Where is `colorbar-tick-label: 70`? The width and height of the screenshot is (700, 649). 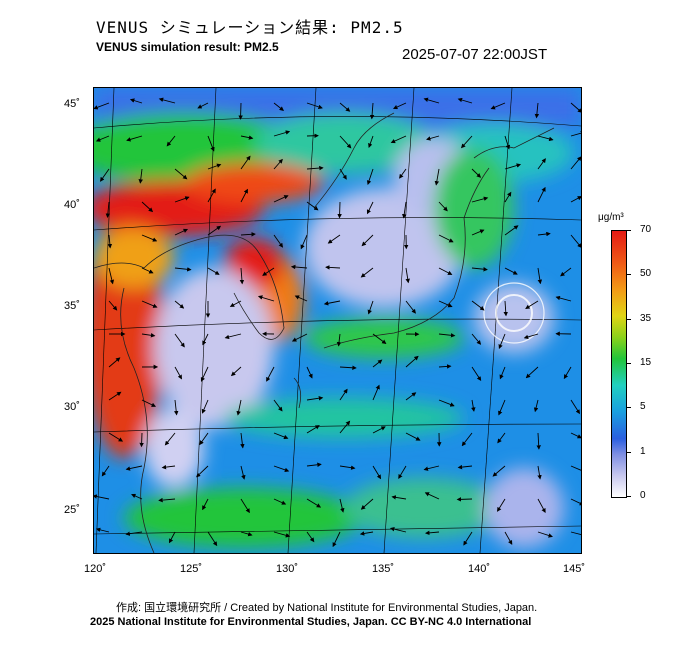 colorbar-tick-label: 70 is located at coordinates (646, 229).